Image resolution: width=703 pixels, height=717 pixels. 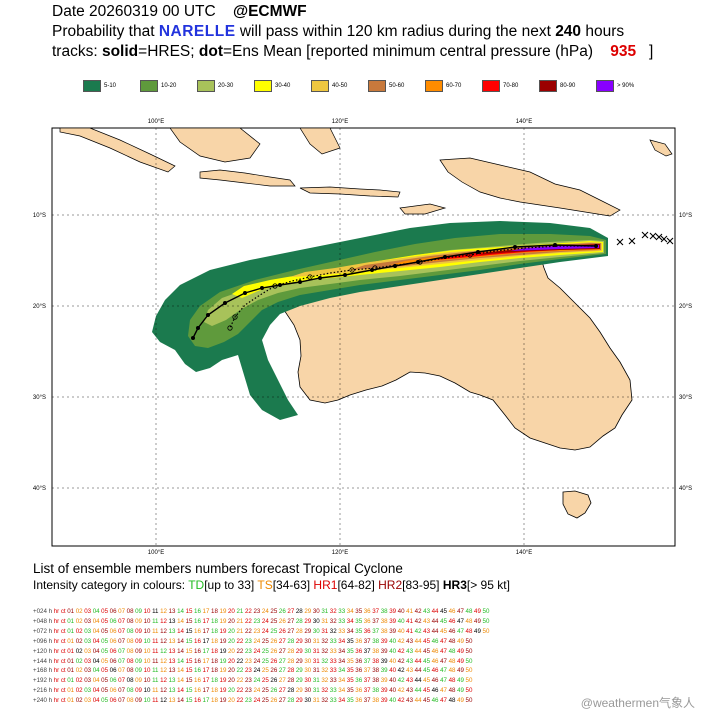 I want to click on storm-name: NARELLE, so click(x=197, y=31).